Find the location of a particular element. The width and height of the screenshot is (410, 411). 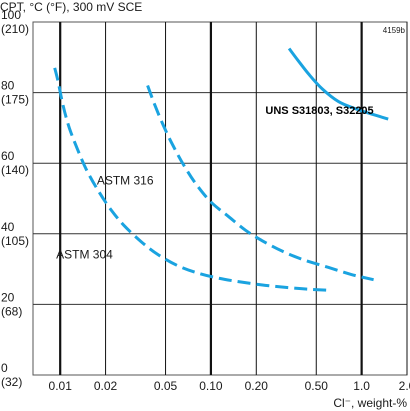

x-tick-label: 1.0 is located at coordinates (361, 386).